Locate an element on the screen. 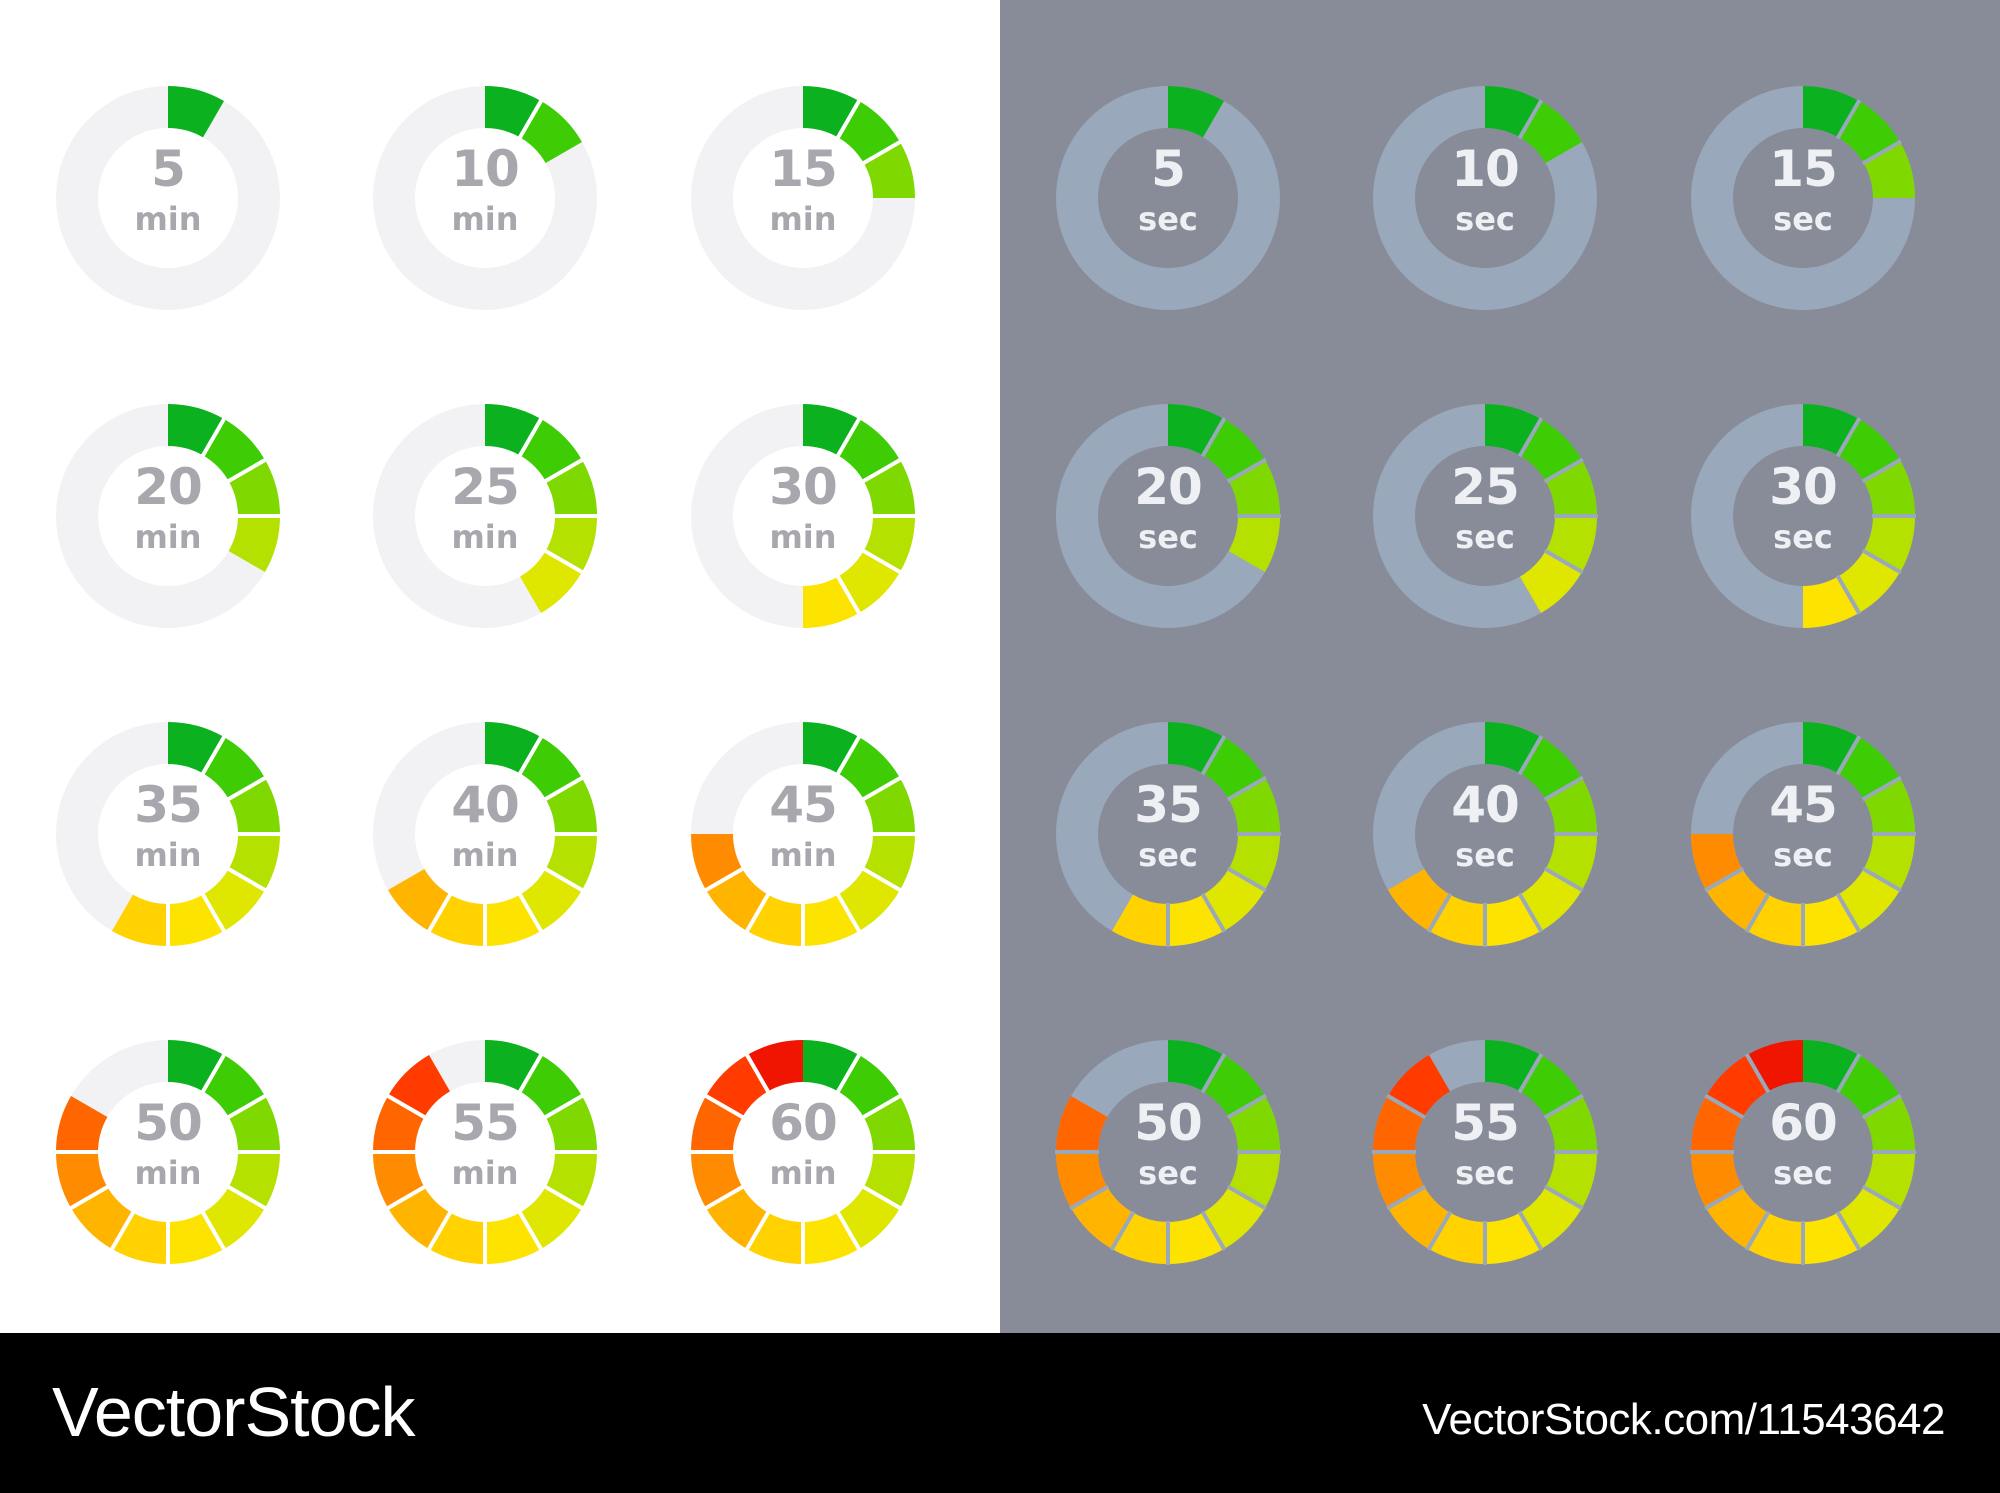 This screenshot has height=1493, width=2000. timer-value: 45 is located at coordinates (1803, 805).